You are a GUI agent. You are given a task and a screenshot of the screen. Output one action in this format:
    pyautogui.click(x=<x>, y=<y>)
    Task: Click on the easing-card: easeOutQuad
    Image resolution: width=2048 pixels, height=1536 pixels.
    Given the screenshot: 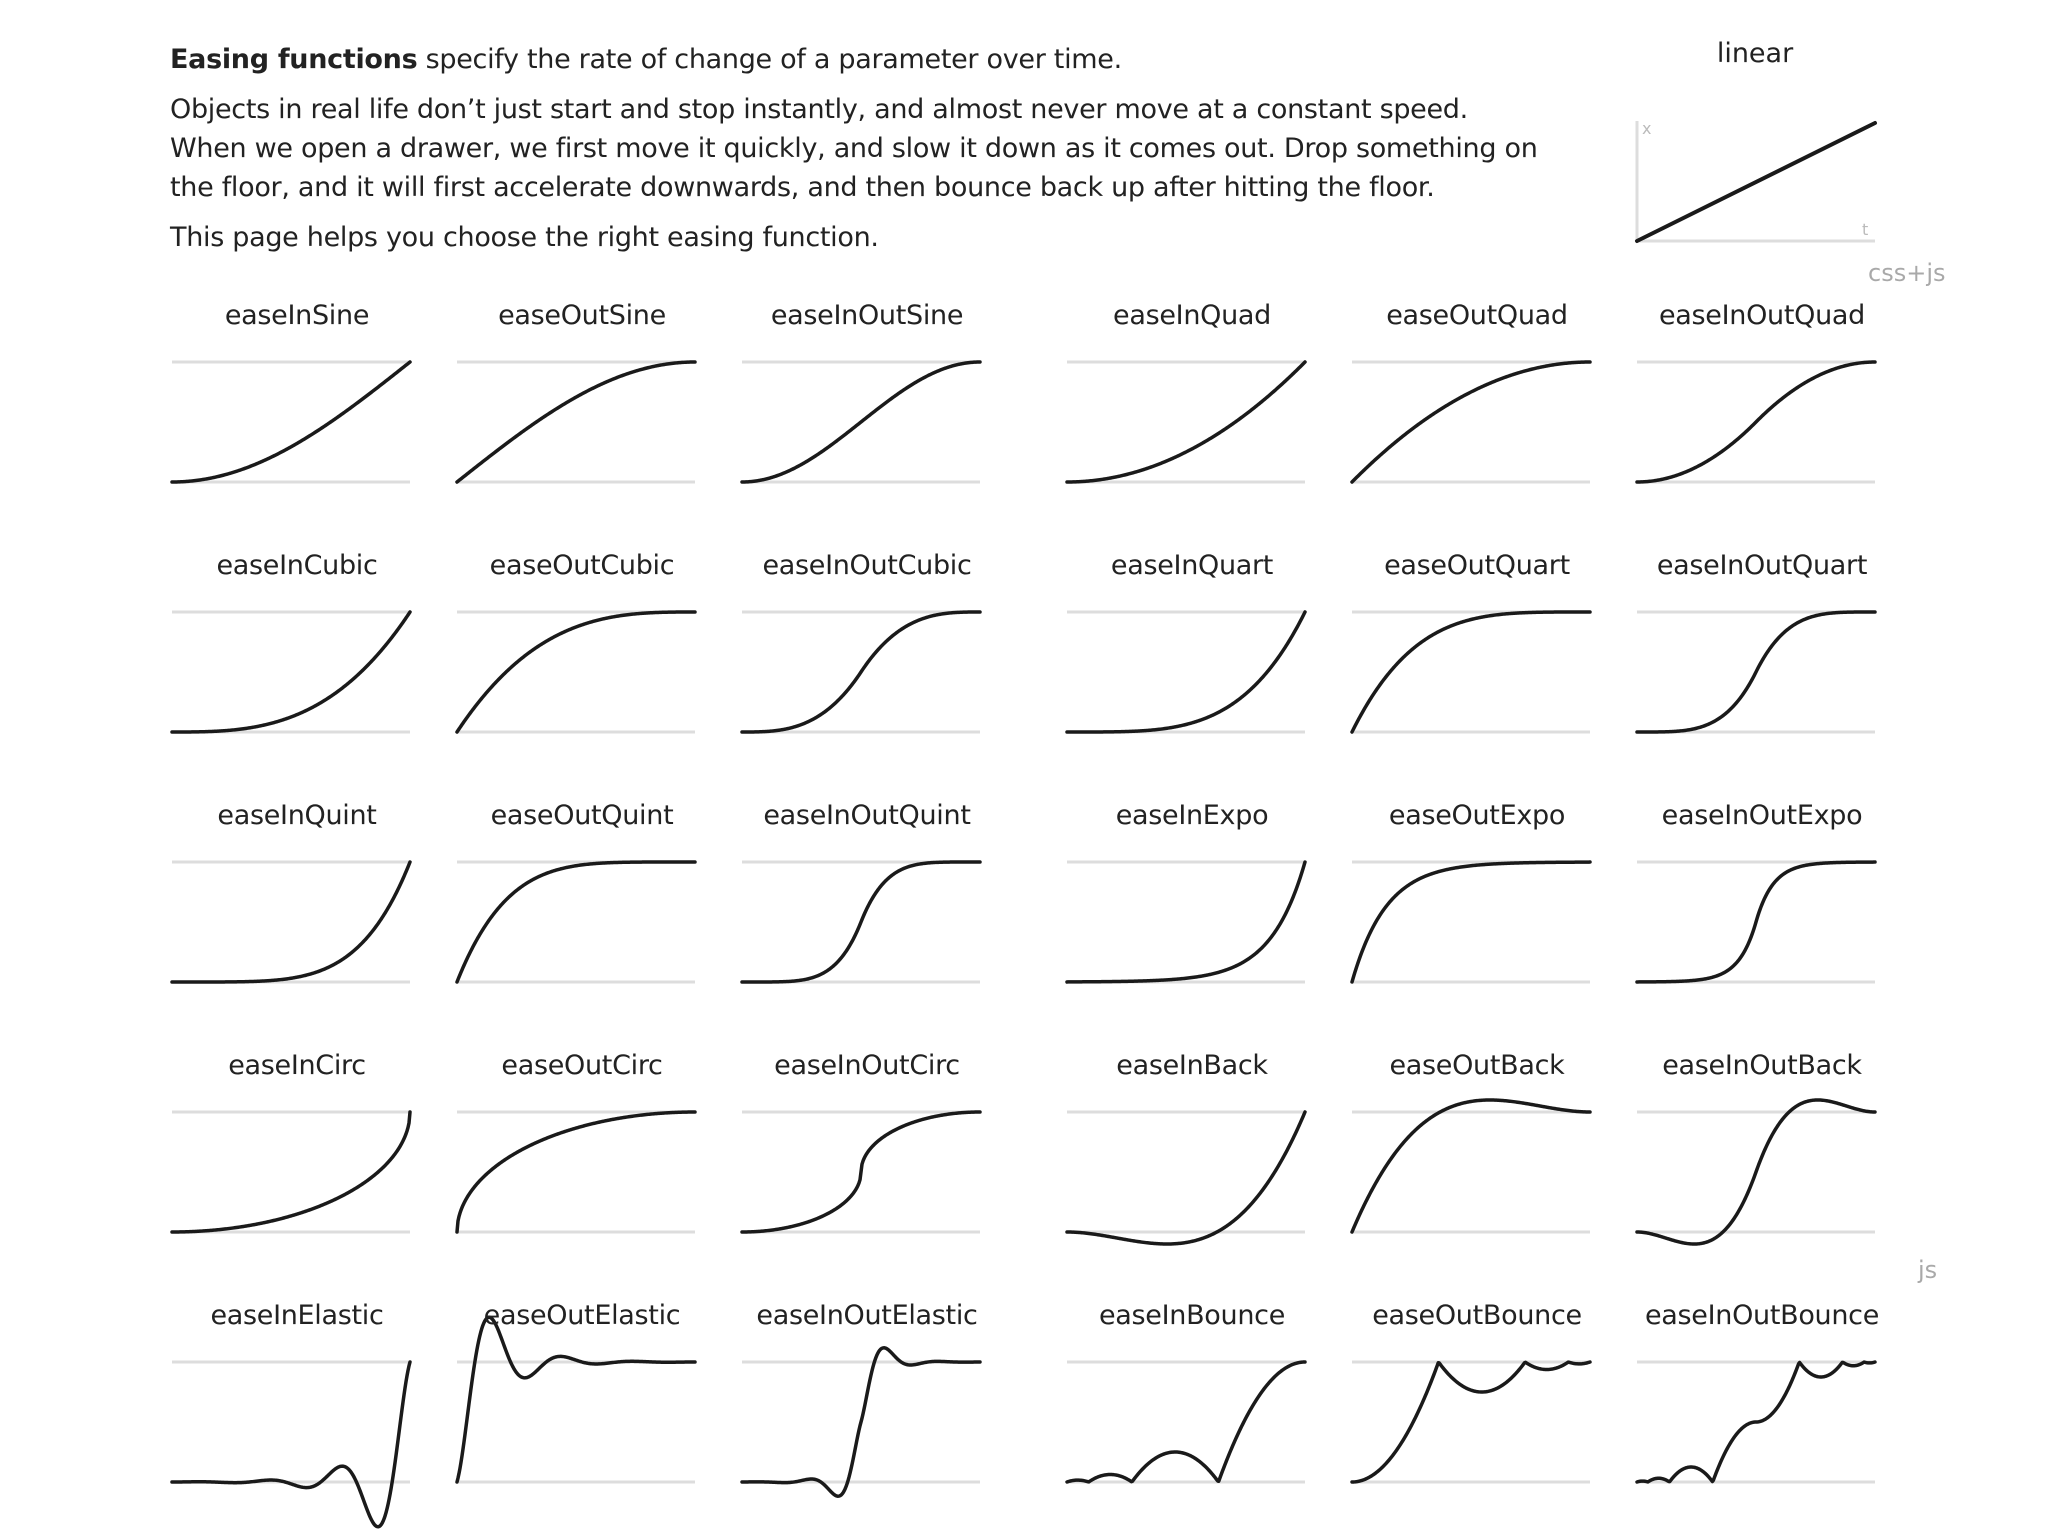 What is the action you would take?
    pyautogui.click(x=1476, y=410)
    